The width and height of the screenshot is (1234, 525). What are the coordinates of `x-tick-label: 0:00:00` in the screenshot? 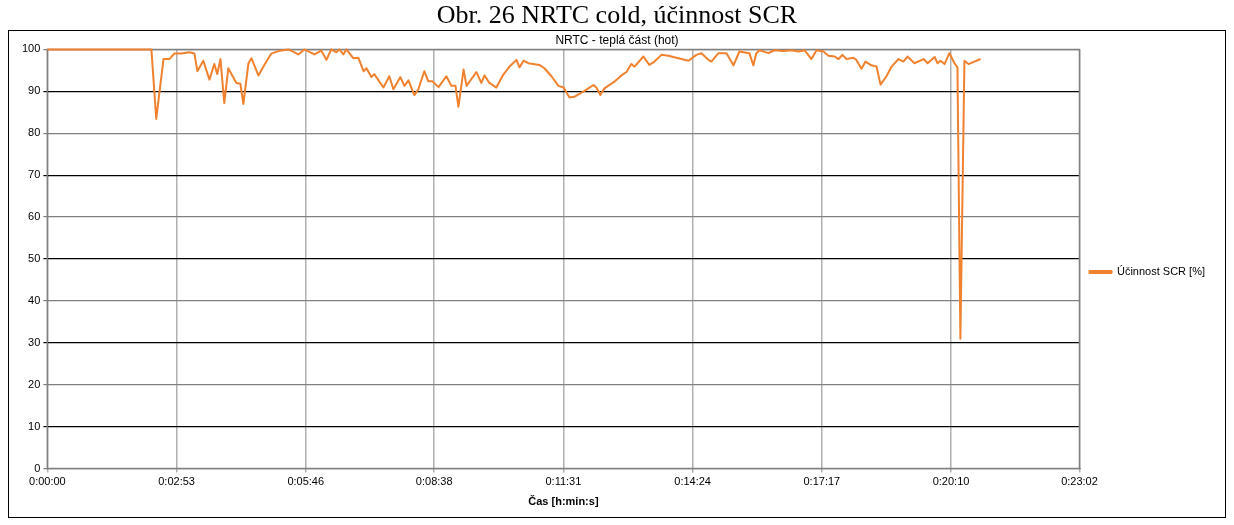 It's located at (47, 481).